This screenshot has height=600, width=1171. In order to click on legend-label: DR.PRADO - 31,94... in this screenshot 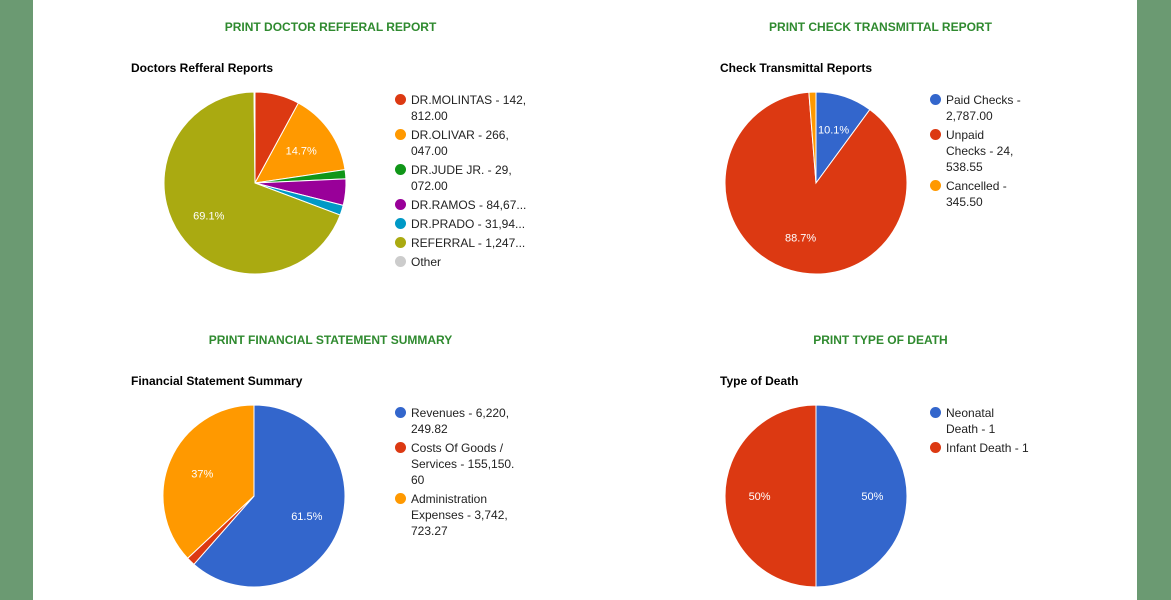, I will do `click(468, 224)`.